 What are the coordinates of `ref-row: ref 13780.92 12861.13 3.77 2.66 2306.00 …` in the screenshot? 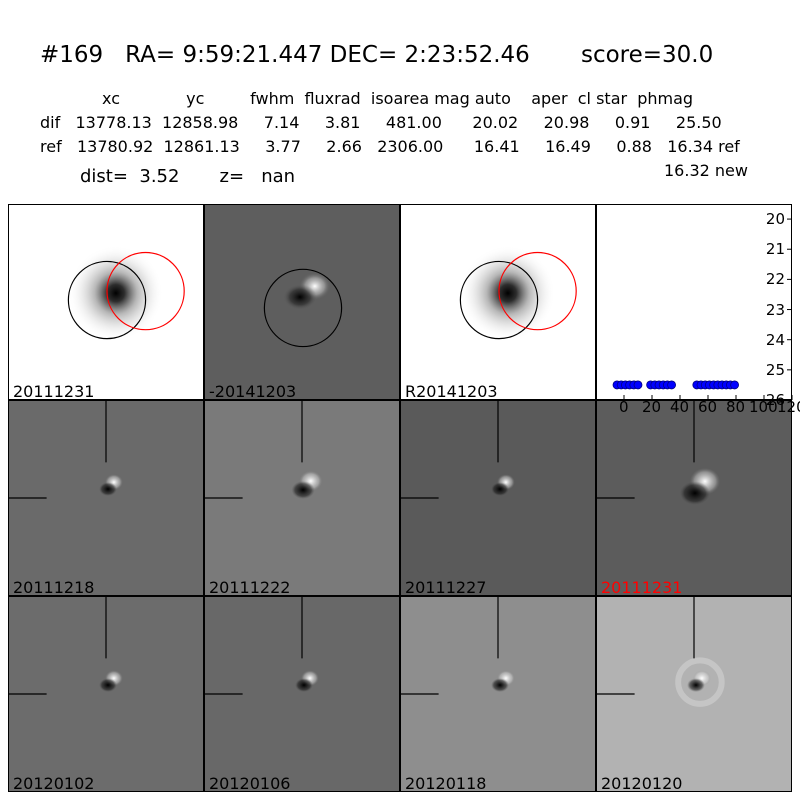 It's located at (390, 146).